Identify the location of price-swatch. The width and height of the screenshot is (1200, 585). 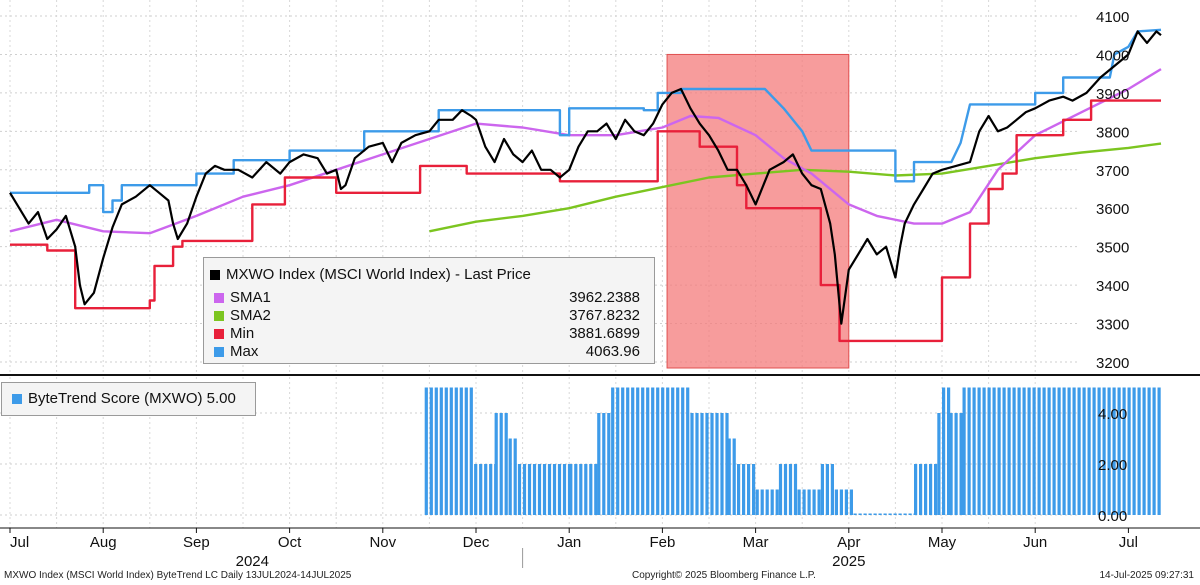
(215, 275).